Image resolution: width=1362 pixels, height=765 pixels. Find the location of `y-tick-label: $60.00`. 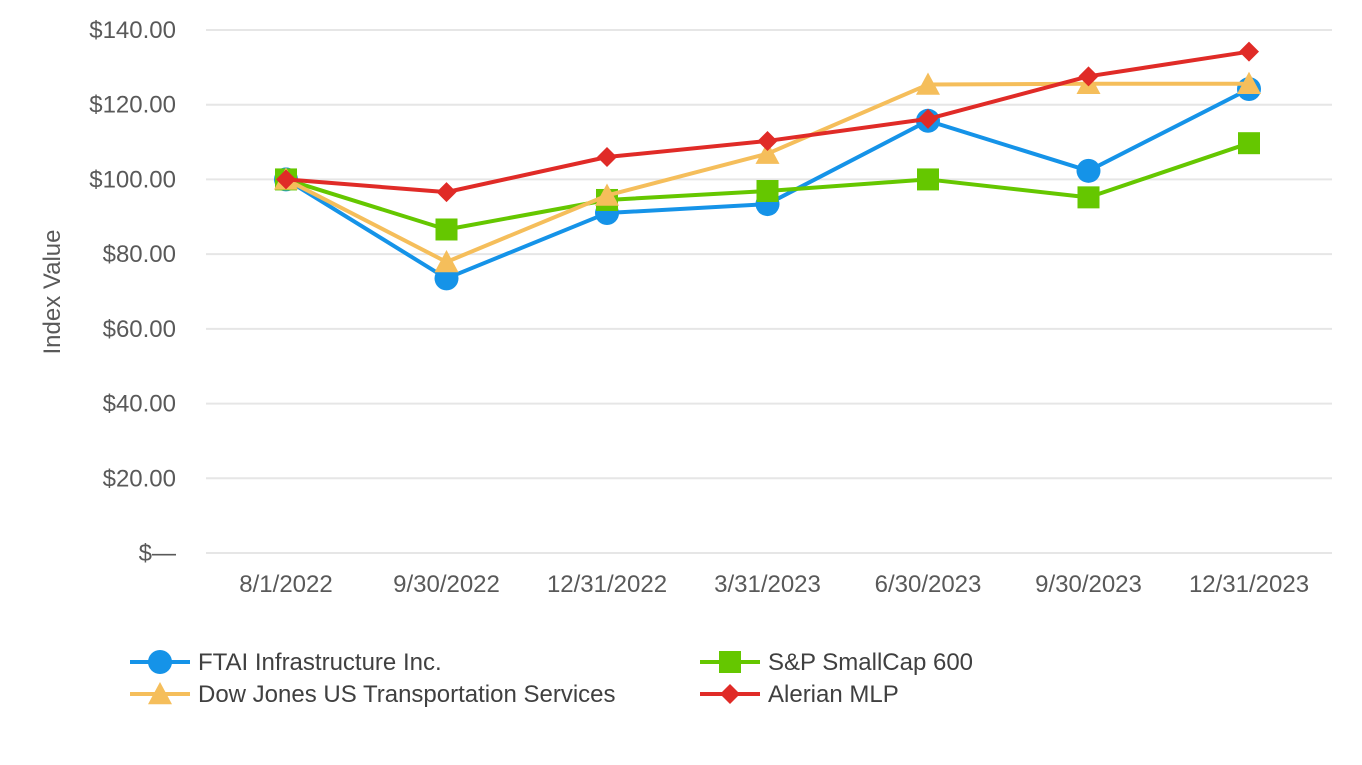

y-tick-label: $60.00 is located at coordinates (139, 329).